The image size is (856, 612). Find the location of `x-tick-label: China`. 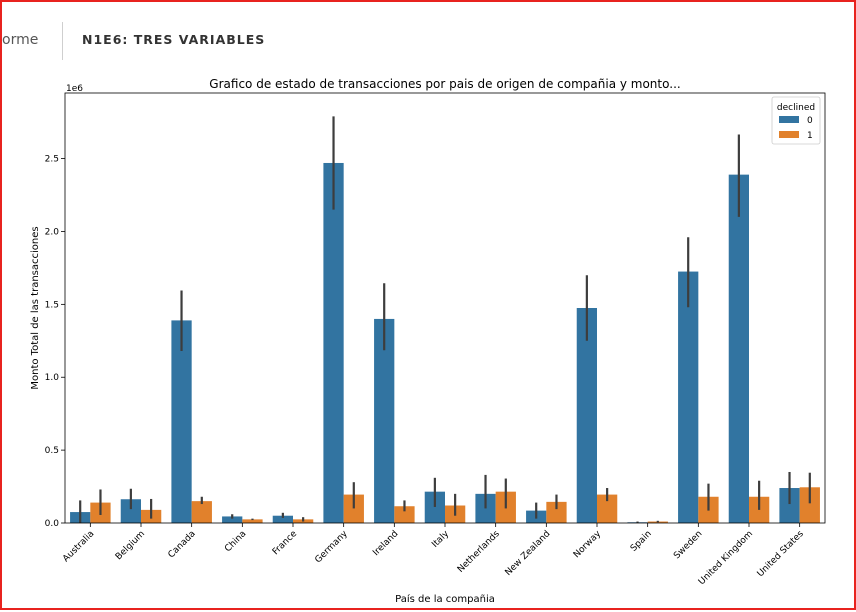

x-tick-label: China is located at coordinates (235, 541).